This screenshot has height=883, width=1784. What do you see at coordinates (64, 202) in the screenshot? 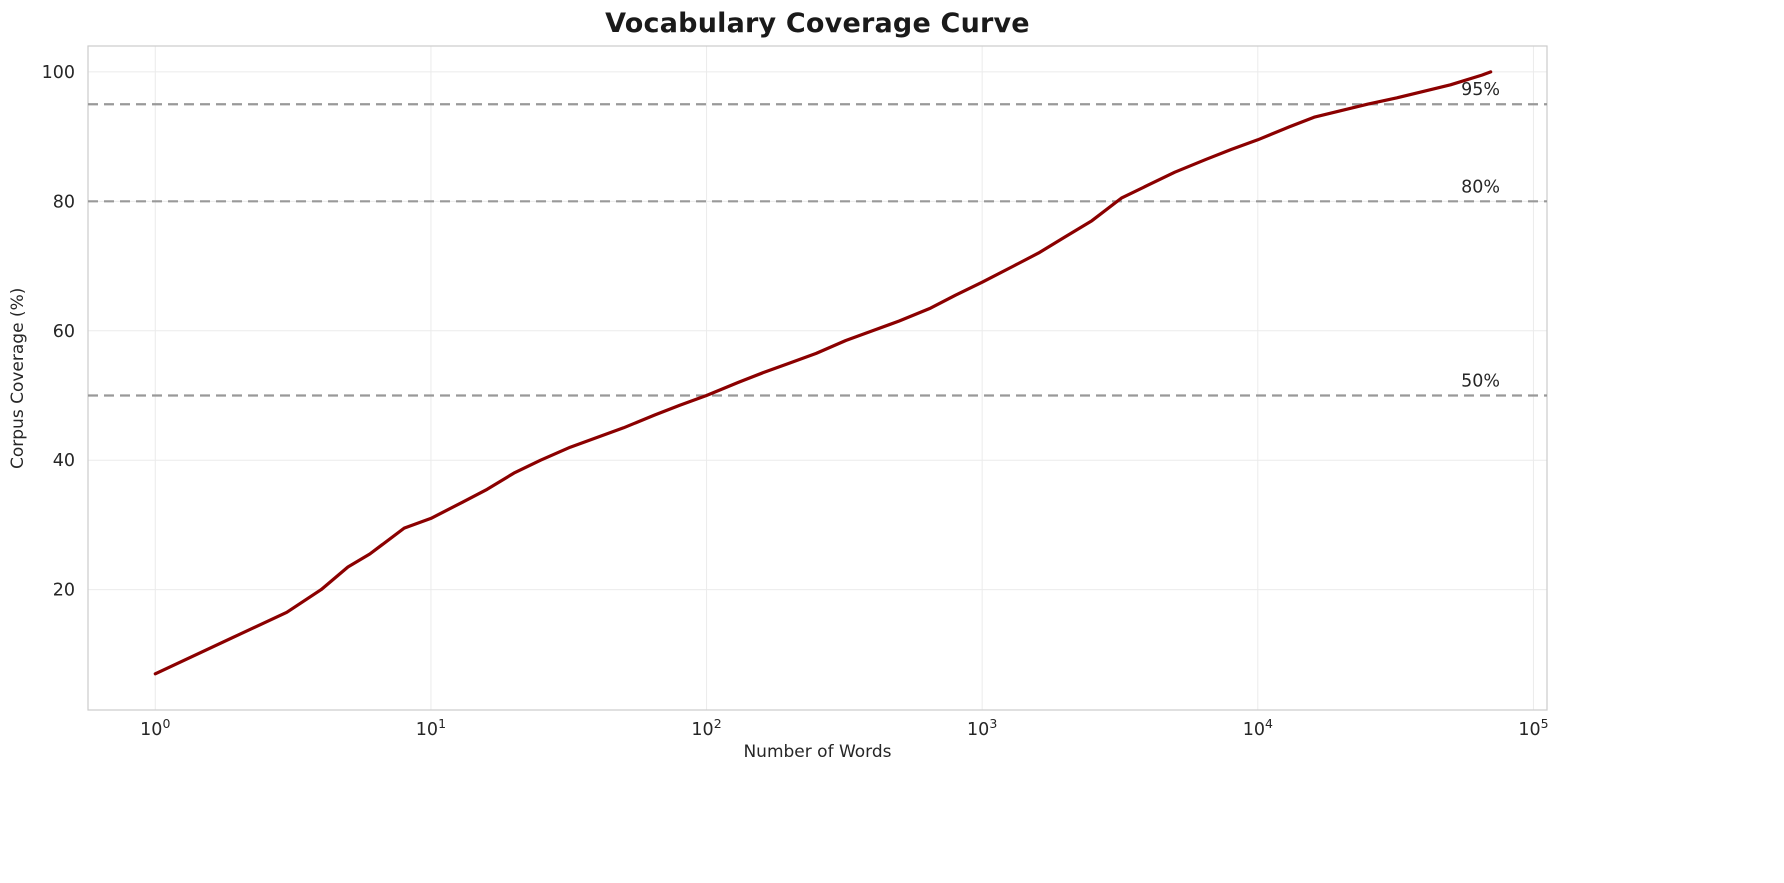
I see `y-tick-label: 80` at bounding box center [64, 202].